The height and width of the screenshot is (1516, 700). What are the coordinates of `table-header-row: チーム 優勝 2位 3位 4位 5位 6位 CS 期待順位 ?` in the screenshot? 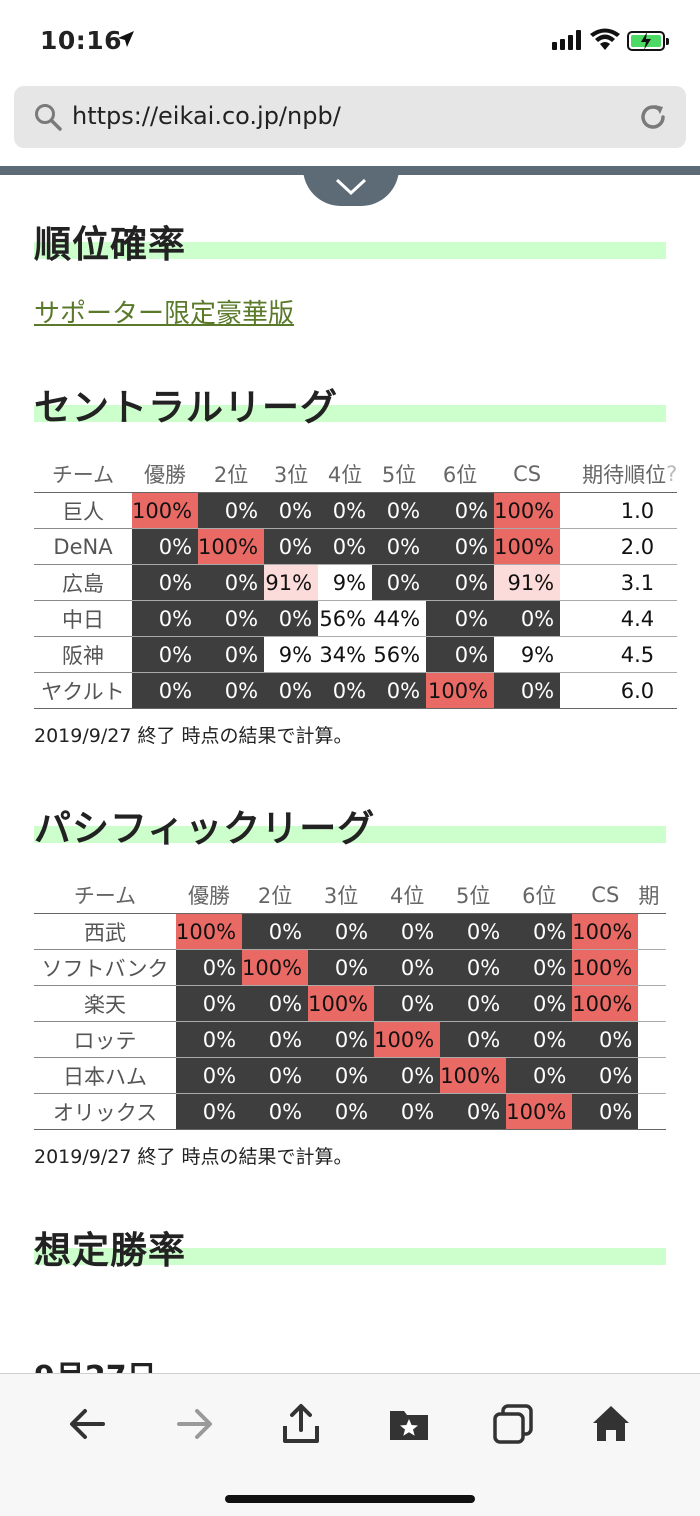 It's located at (355, 474).